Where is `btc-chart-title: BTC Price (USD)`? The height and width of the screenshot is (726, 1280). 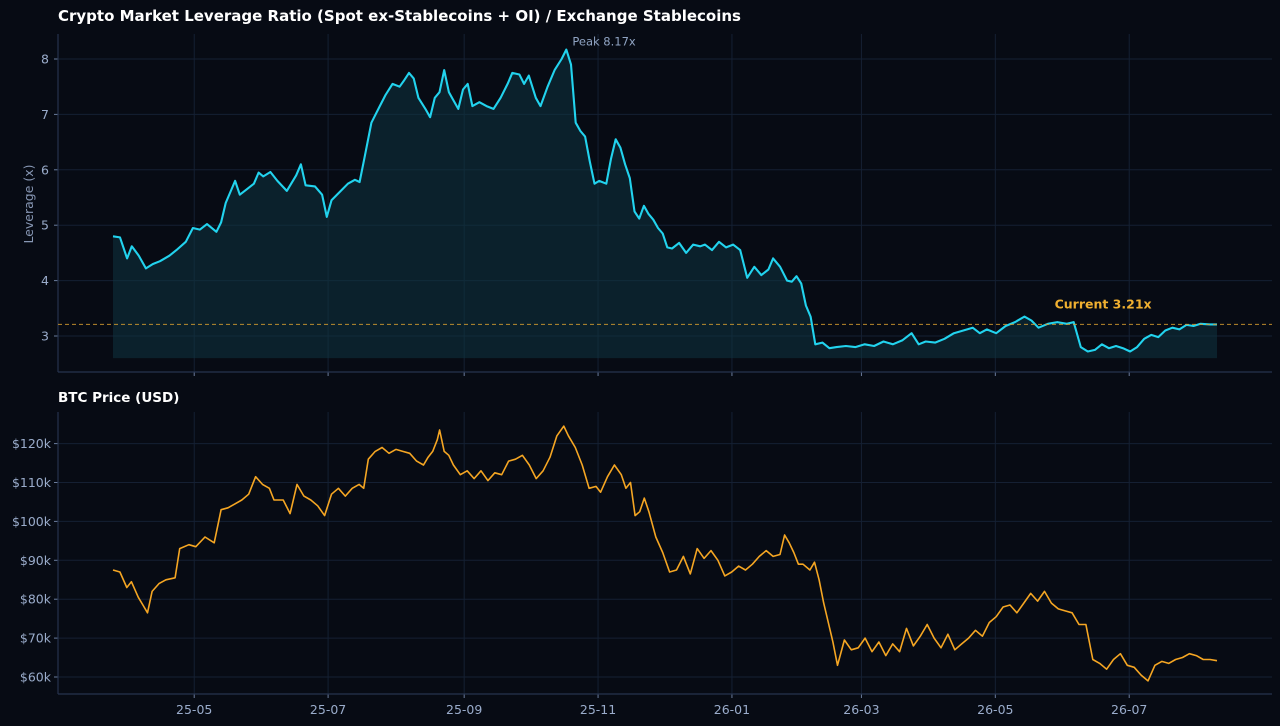 btc-chart-title: BTC Price (USD) is located at coordinates (118, 398).